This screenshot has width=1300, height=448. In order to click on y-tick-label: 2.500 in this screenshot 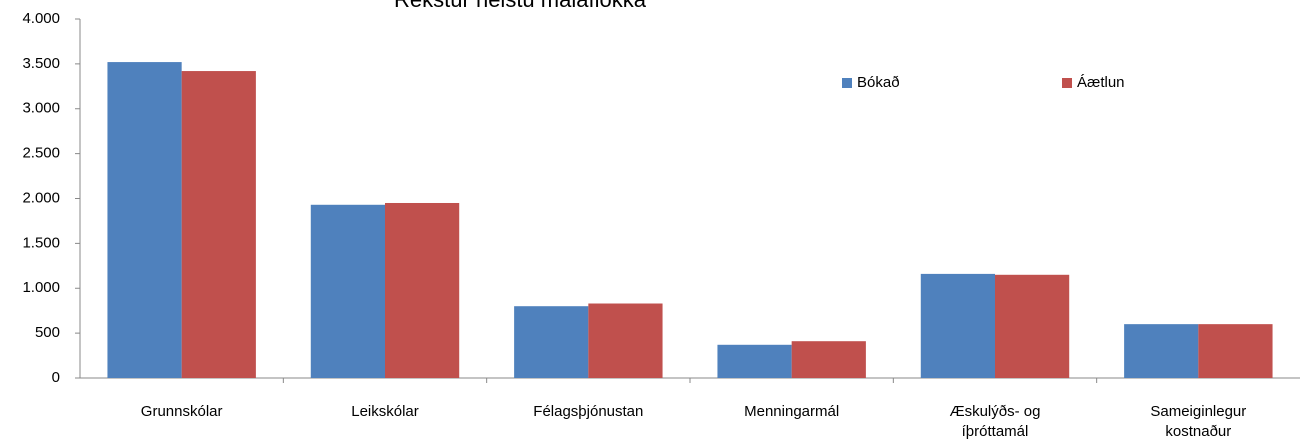, I will do `click(41, 153)`.